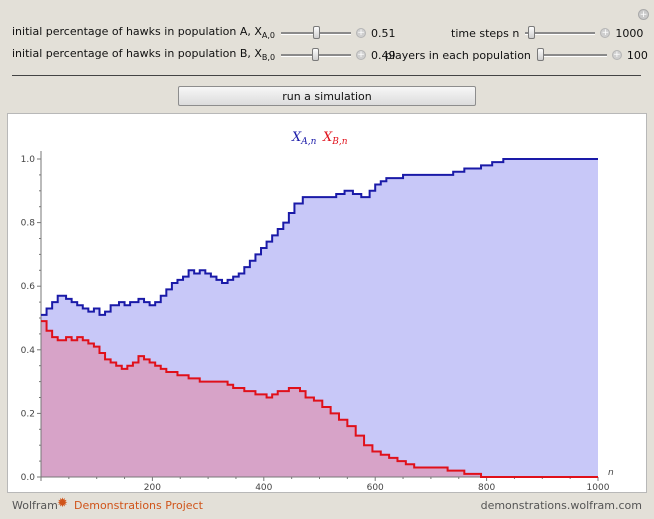 Image resolution: width=654 pixels, height=519 pixels. I want to click on controls-divider, so click(326, 75).